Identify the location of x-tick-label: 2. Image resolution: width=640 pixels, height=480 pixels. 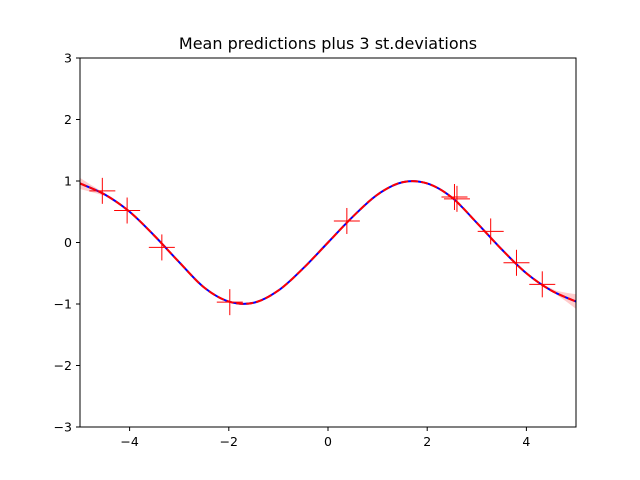
(427, 441).